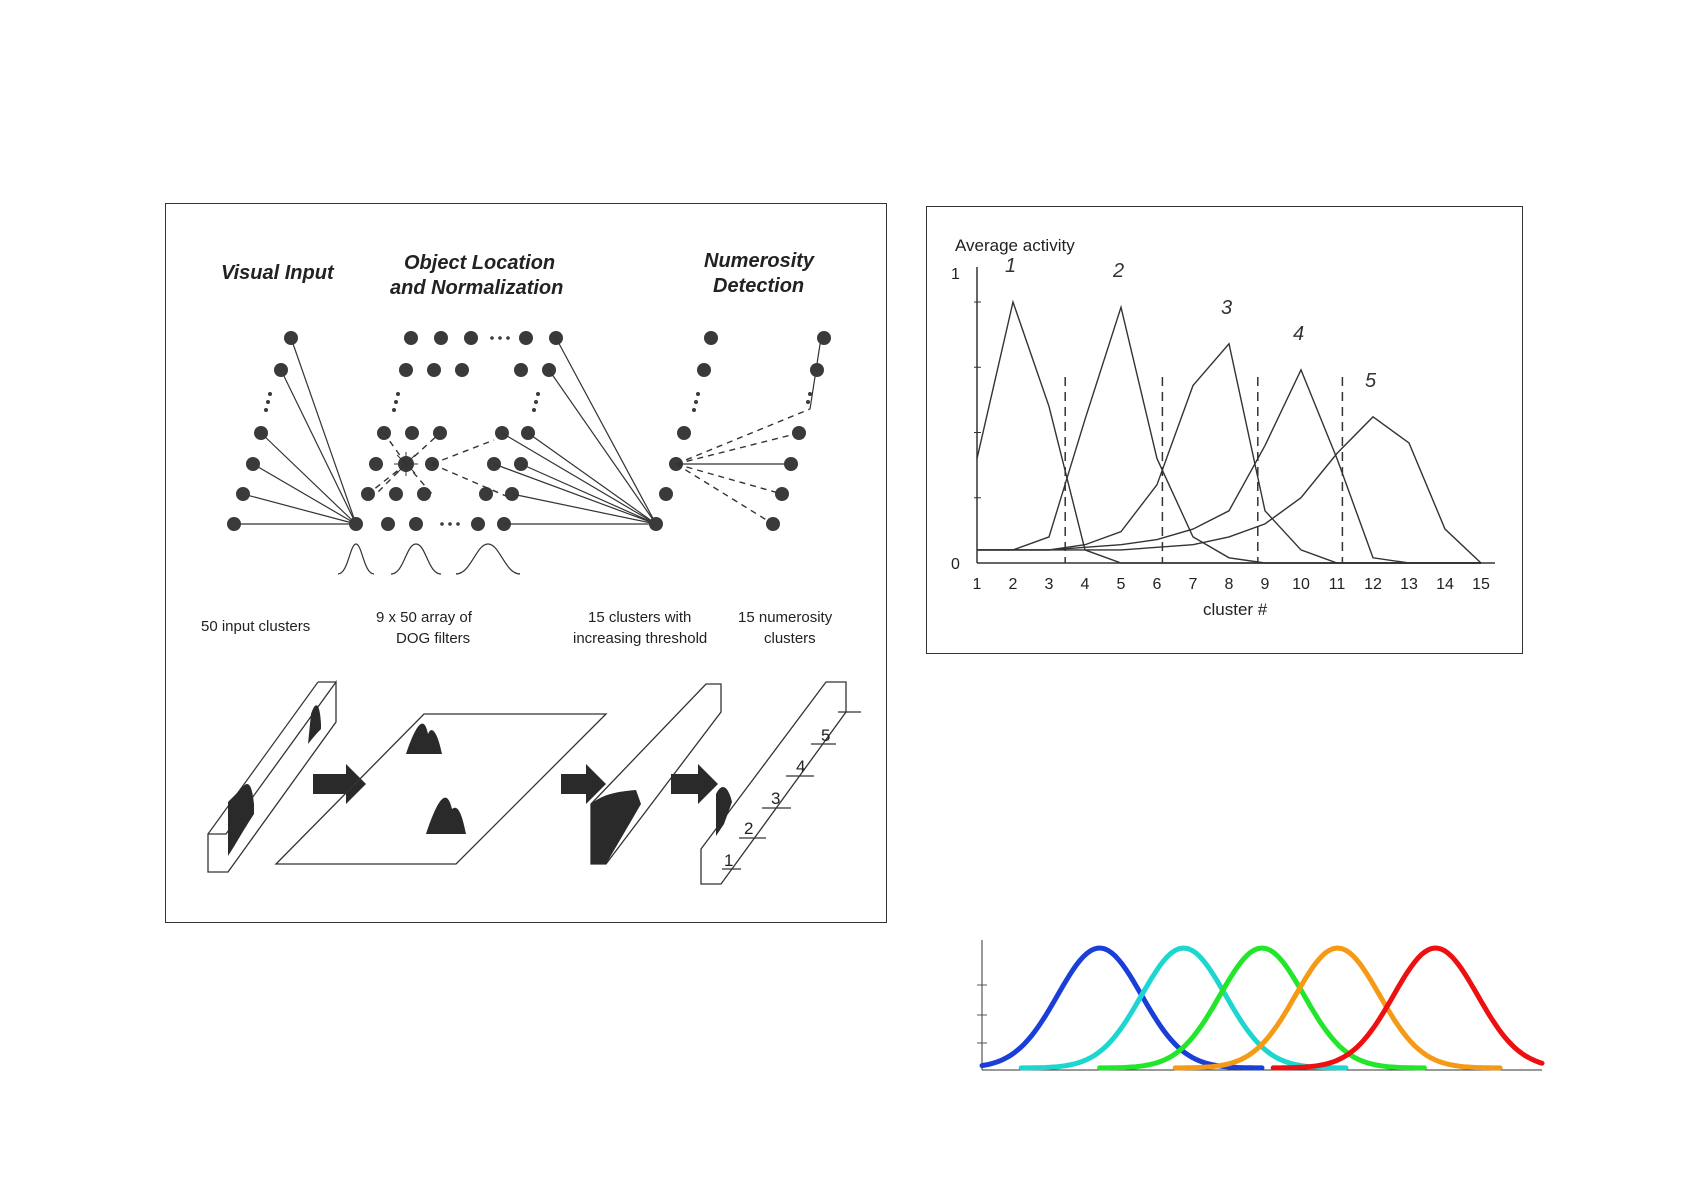 The image size is (1684, 1190). What do you see at coordinates (1481, 584) in the screenshot?
I see `x-tick-label: 15` at bounding box center [1481, 584].